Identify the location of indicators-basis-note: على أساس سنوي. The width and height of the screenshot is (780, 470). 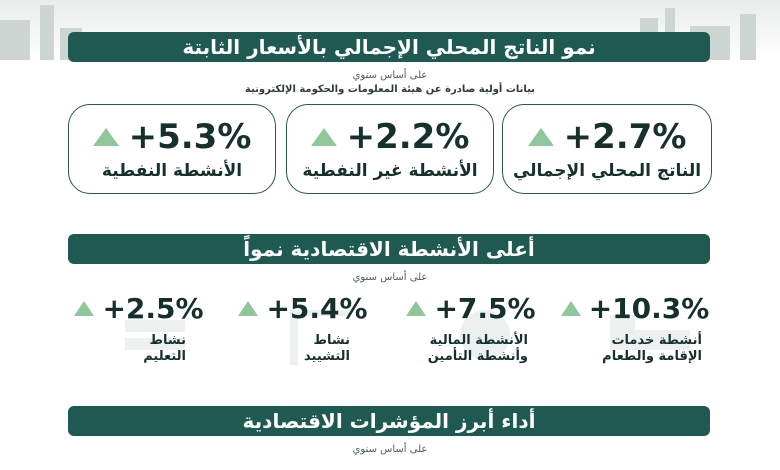
(390, 449).